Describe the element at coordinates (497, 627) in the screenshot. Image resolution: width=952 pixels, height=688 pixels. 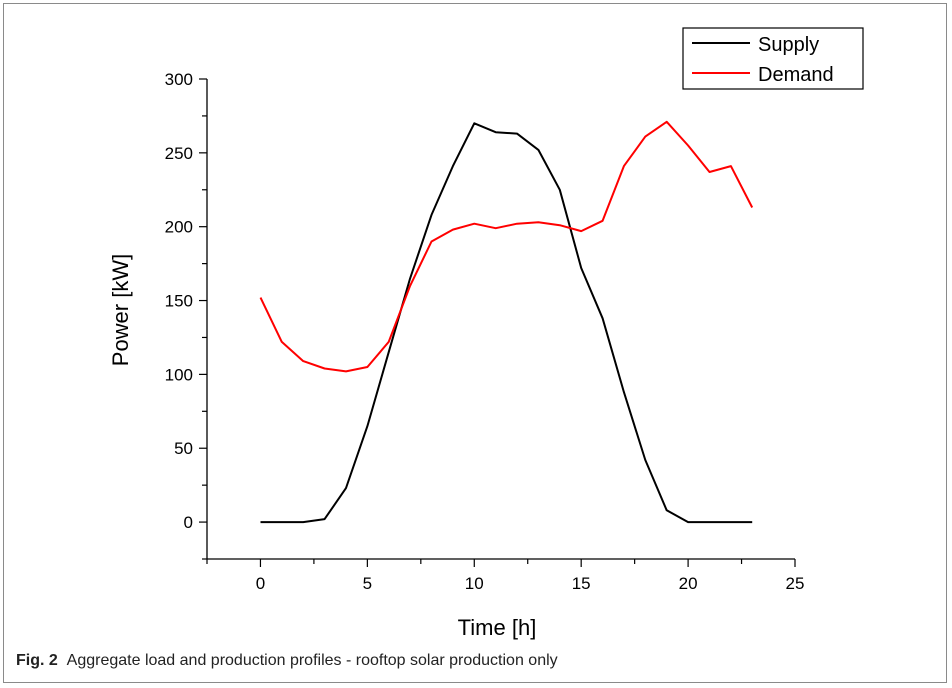
I see `x-axis-label: Time [h]` at that location.